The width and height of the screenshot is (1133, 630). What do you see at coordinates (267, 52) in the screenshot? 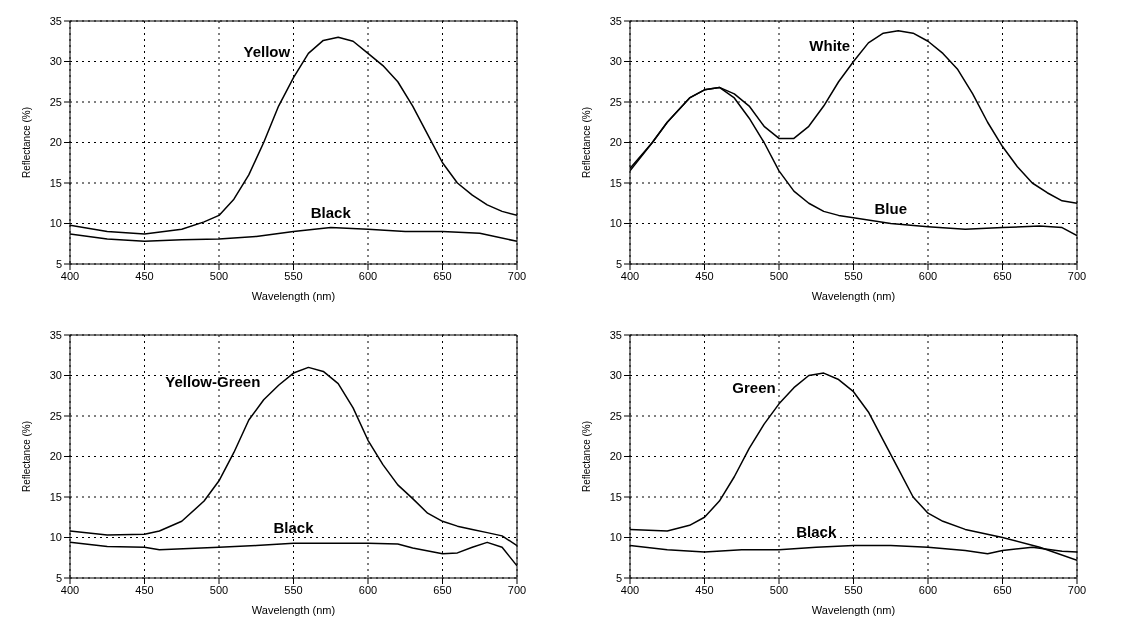
I see `series-label: Yellow` at bounding box center [267, 52].